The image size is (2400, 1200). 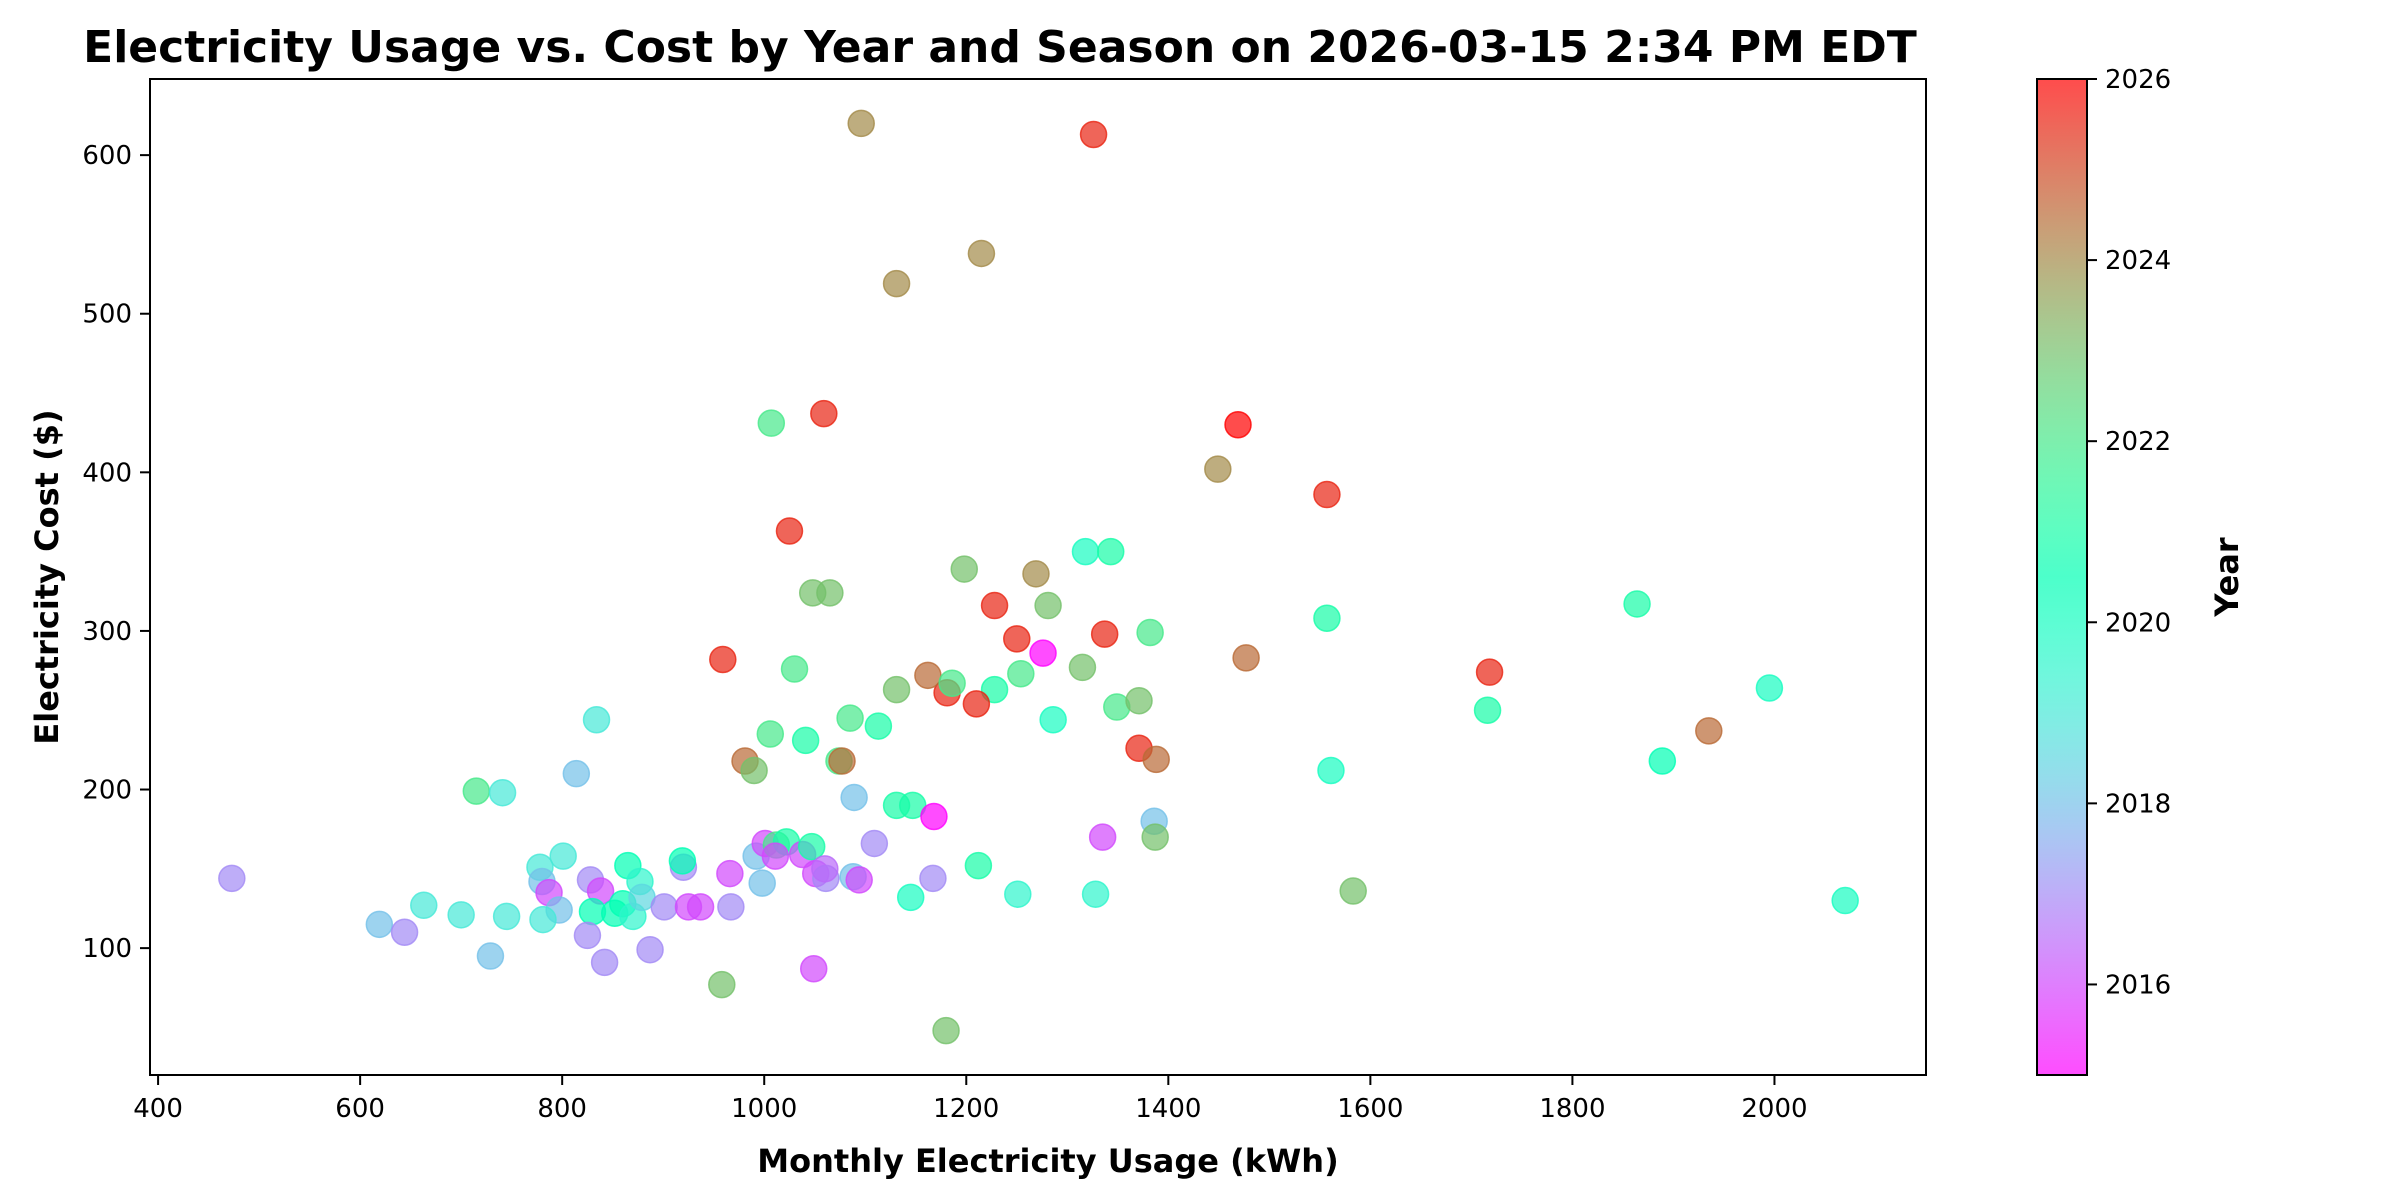 What do you see at coordinates (2138, 623) in the screenshot?
I see `colorbar-tick-label: 2020` at bounding box center [2138, 623].